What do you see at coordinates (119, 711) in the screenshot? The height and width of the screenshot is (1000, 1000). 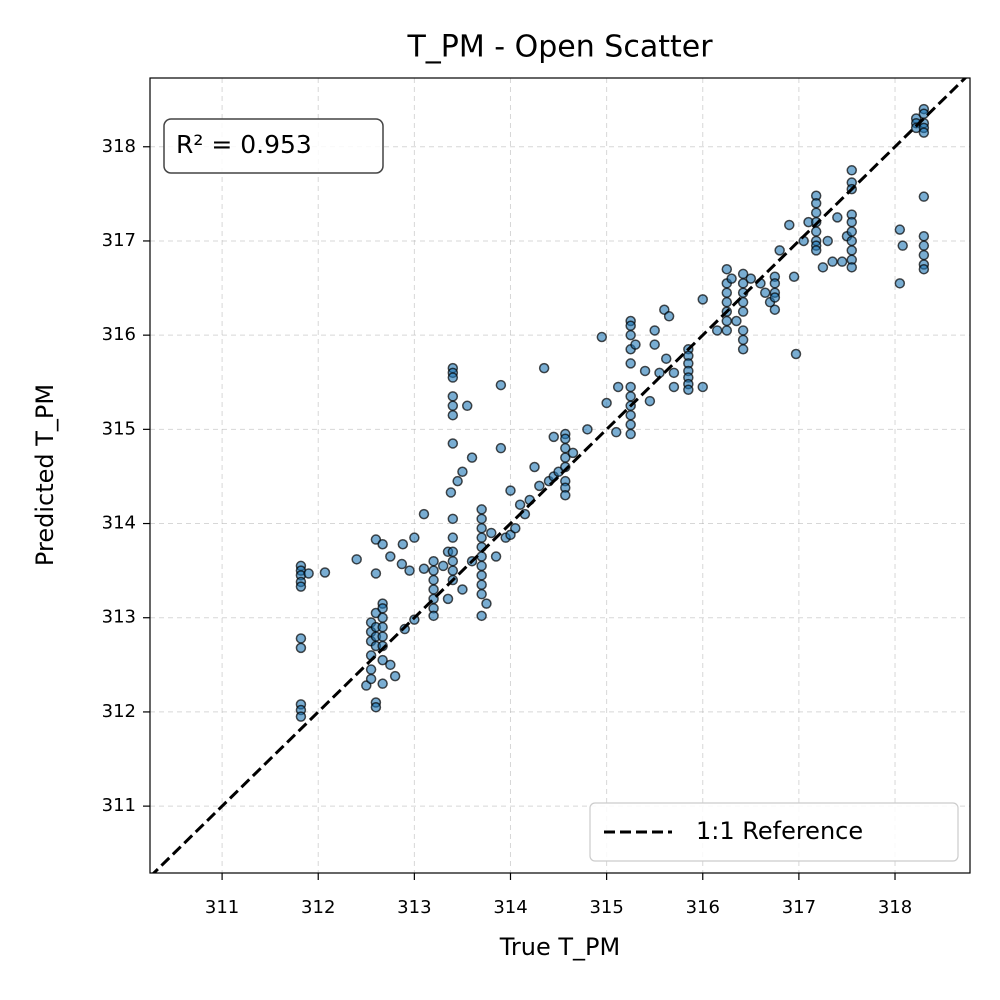 I see `y-tick-label: 312` at bounding box center [119, 711].